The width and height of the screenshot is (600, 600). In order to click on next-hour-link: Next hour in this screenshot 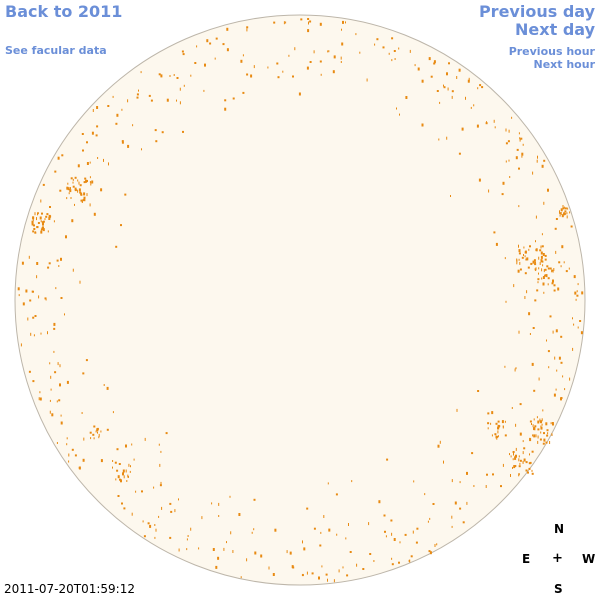, I will do `click(564, 64)`.